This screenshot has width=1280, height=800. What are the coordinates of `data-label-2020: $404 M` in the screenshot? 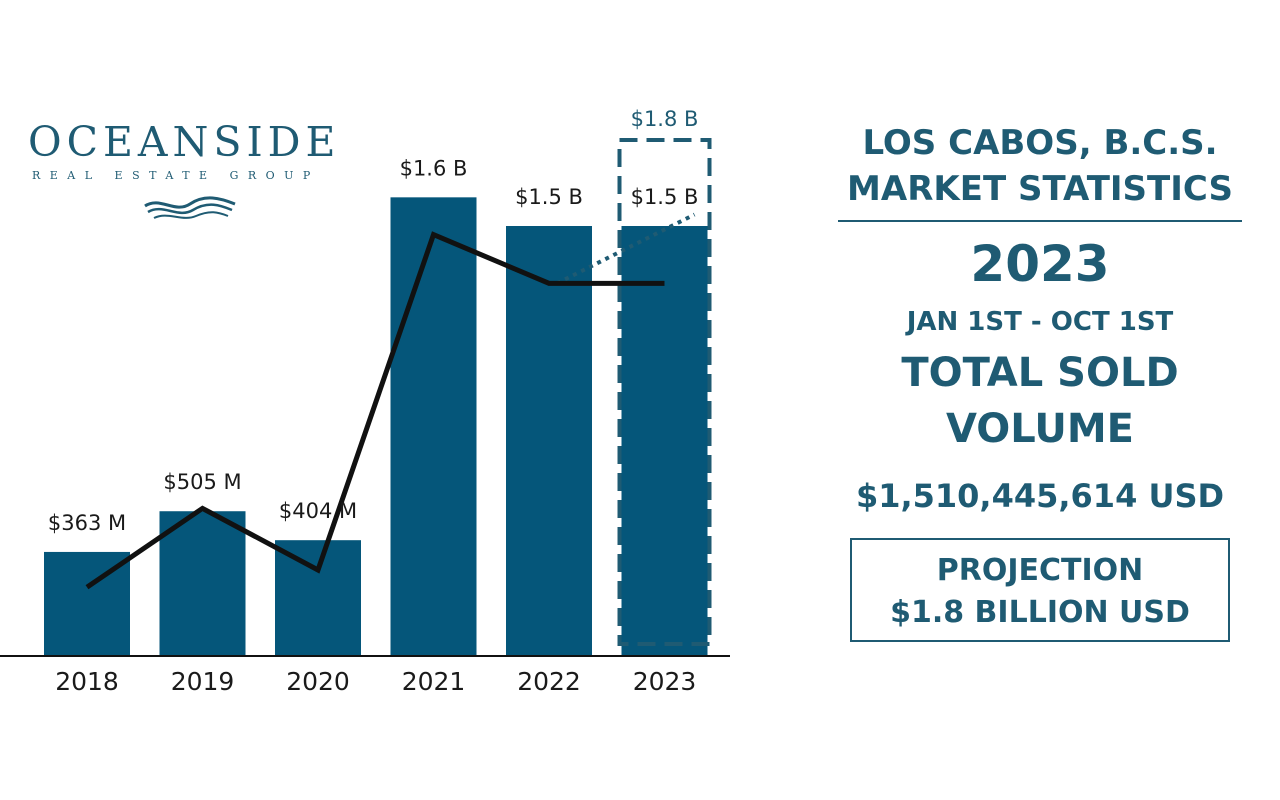 It's located at (318, 511).